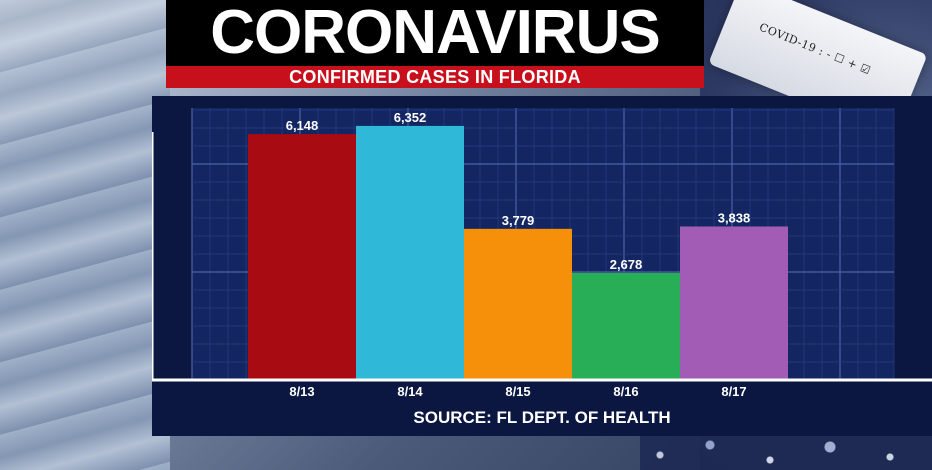 The height and width of the screenshot is (470, 932). I want to click on x-tick-label: 8/13, so click(301, 391).